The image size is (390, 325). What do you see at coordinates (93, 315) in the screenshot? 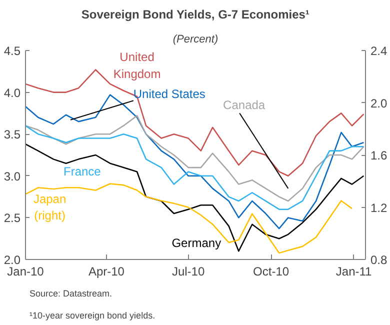
I see `text: ¹10-year sovereign bond yields.` at bounding box center [93, 315].